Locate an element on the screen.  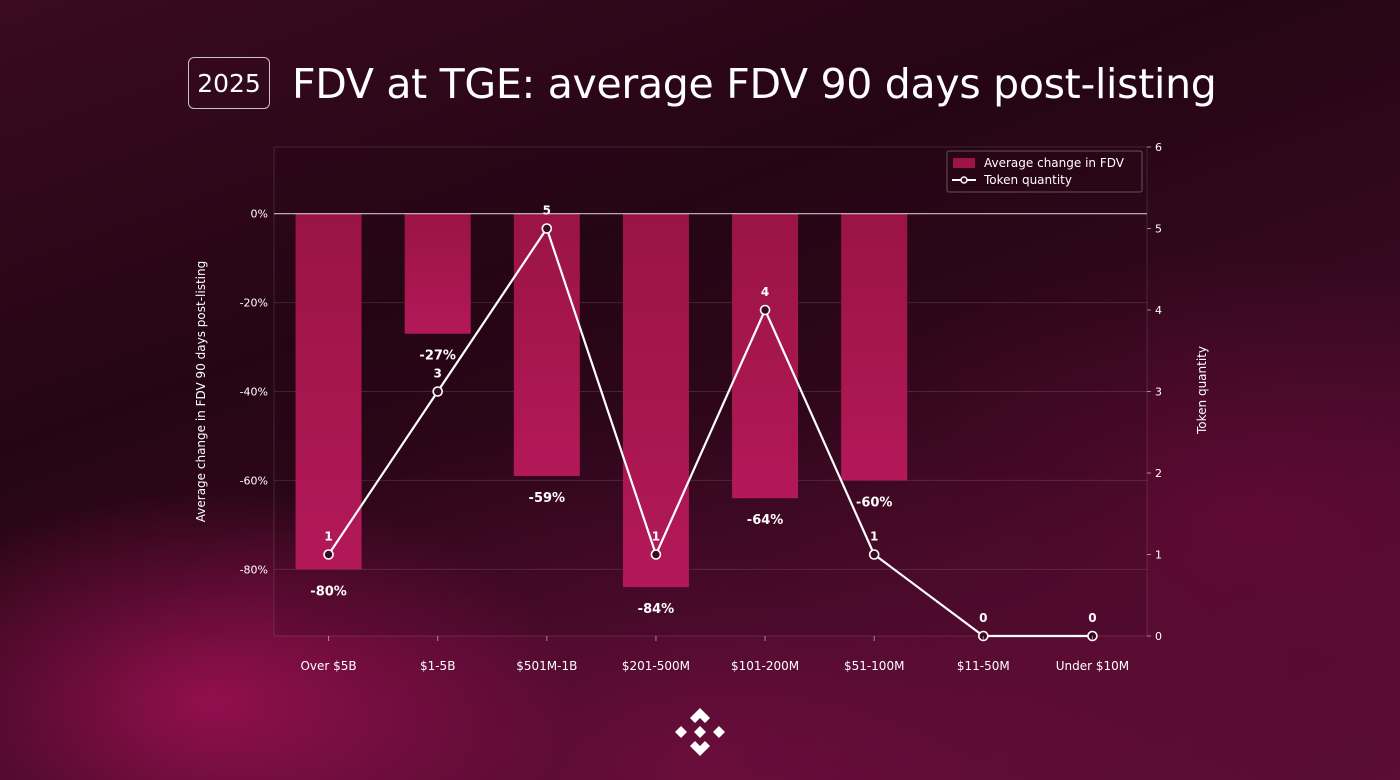
y-tick-label: -40% is located at coordinates (254, 392).